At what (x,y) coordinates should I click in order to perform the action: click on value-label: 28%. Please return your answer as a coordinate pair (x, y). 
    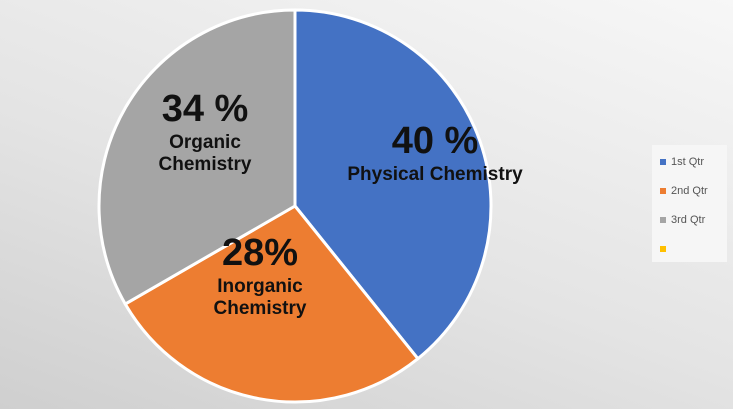
    Looking at the image, I should click on (260, 253).